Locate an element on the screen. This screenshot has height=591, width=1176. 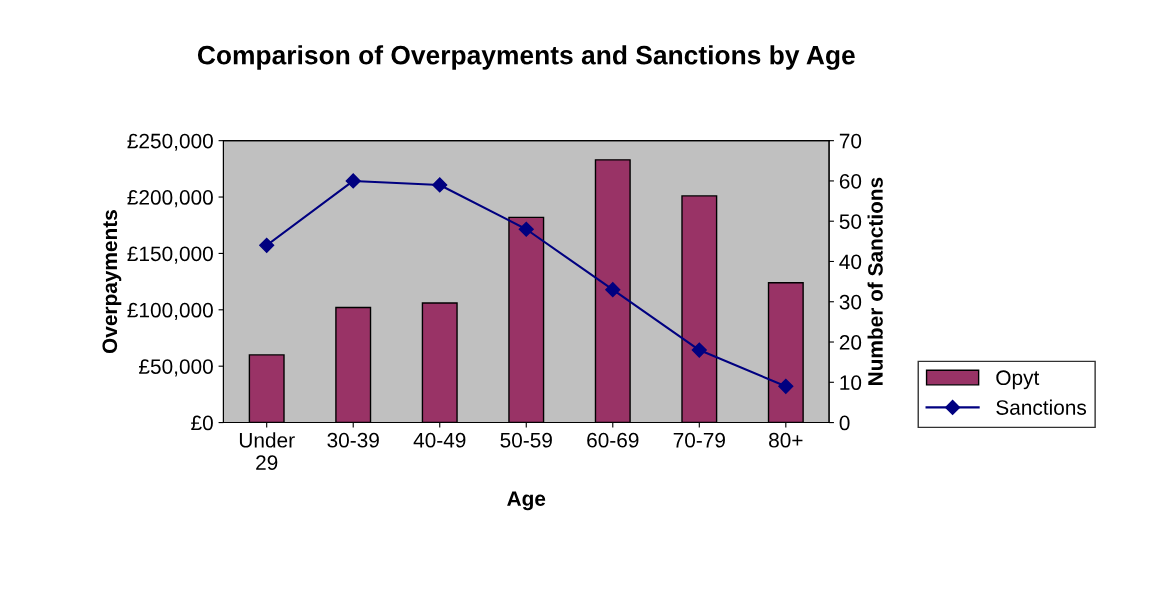
y-tick-label: £250,000 is located at coordinates (170, 142).